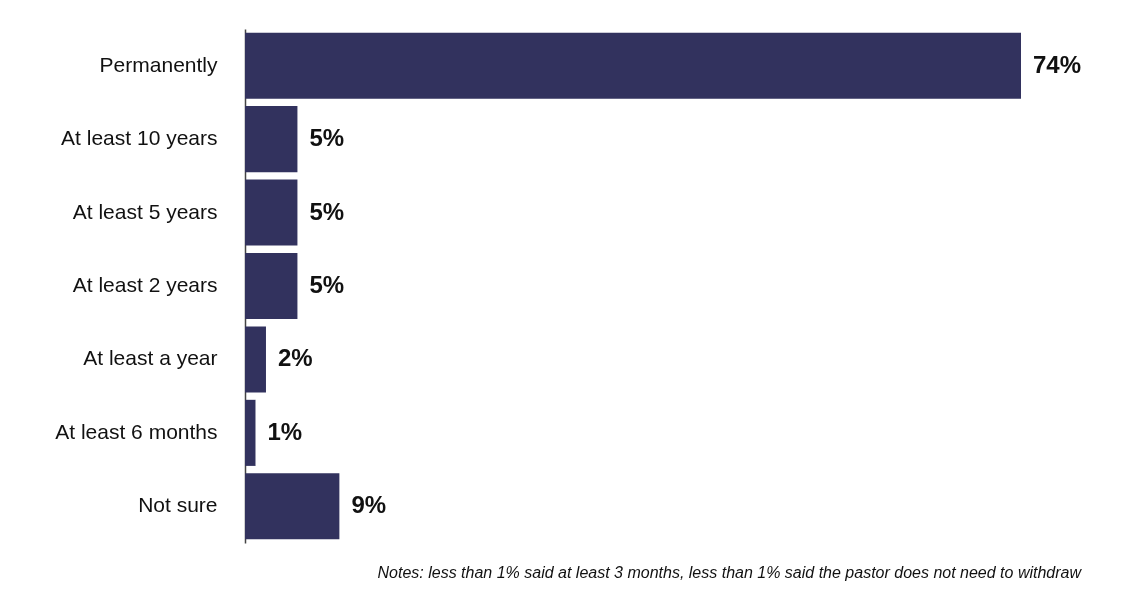 The image size is (1125, 593). What do you see at coordinates (295, 358) in the screenshot?
I see `data-label: 2%` at bounding box center [295, 358].